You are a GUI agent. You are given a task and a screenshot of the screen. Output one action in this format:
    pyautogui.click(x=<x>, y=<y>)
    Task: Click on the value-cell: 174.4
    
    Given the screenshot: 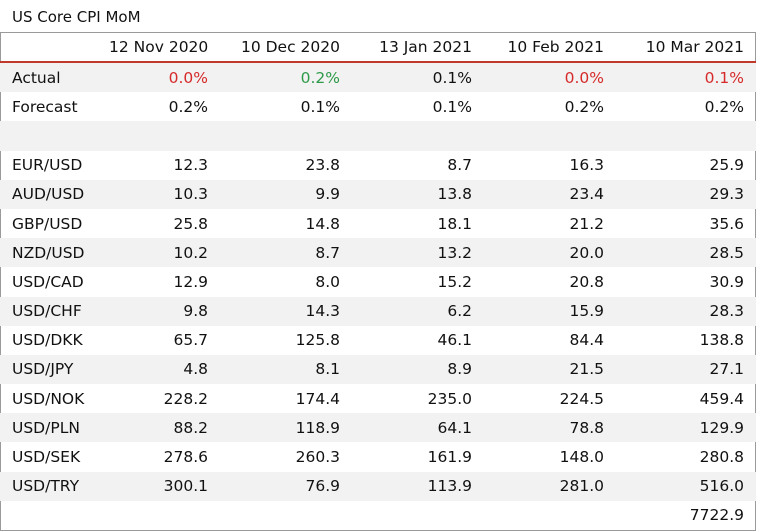 What is the action you would take?
    pyautogui.click(x=317, y=398)
    